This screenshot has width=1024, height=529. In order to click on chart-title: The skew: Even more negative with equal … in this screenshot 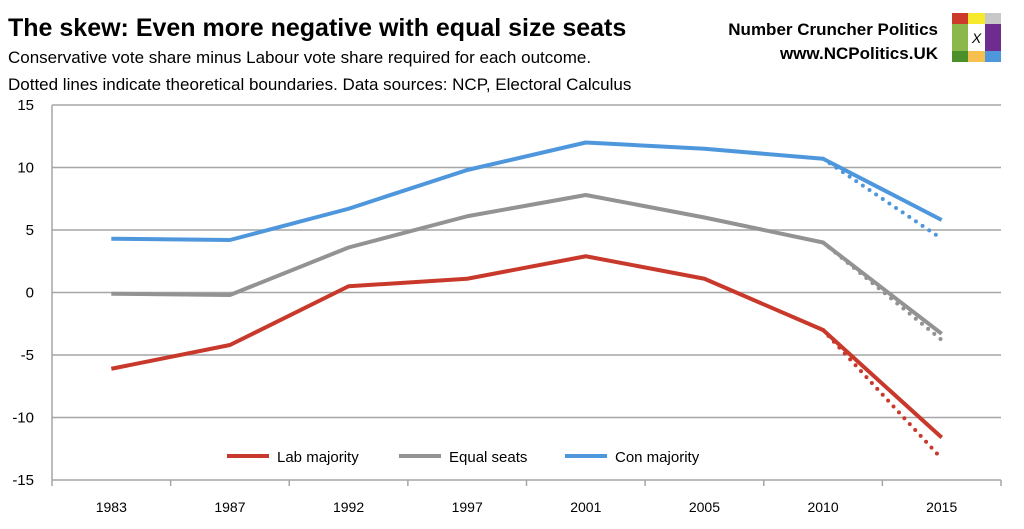, I will do `click(317, 28)`.